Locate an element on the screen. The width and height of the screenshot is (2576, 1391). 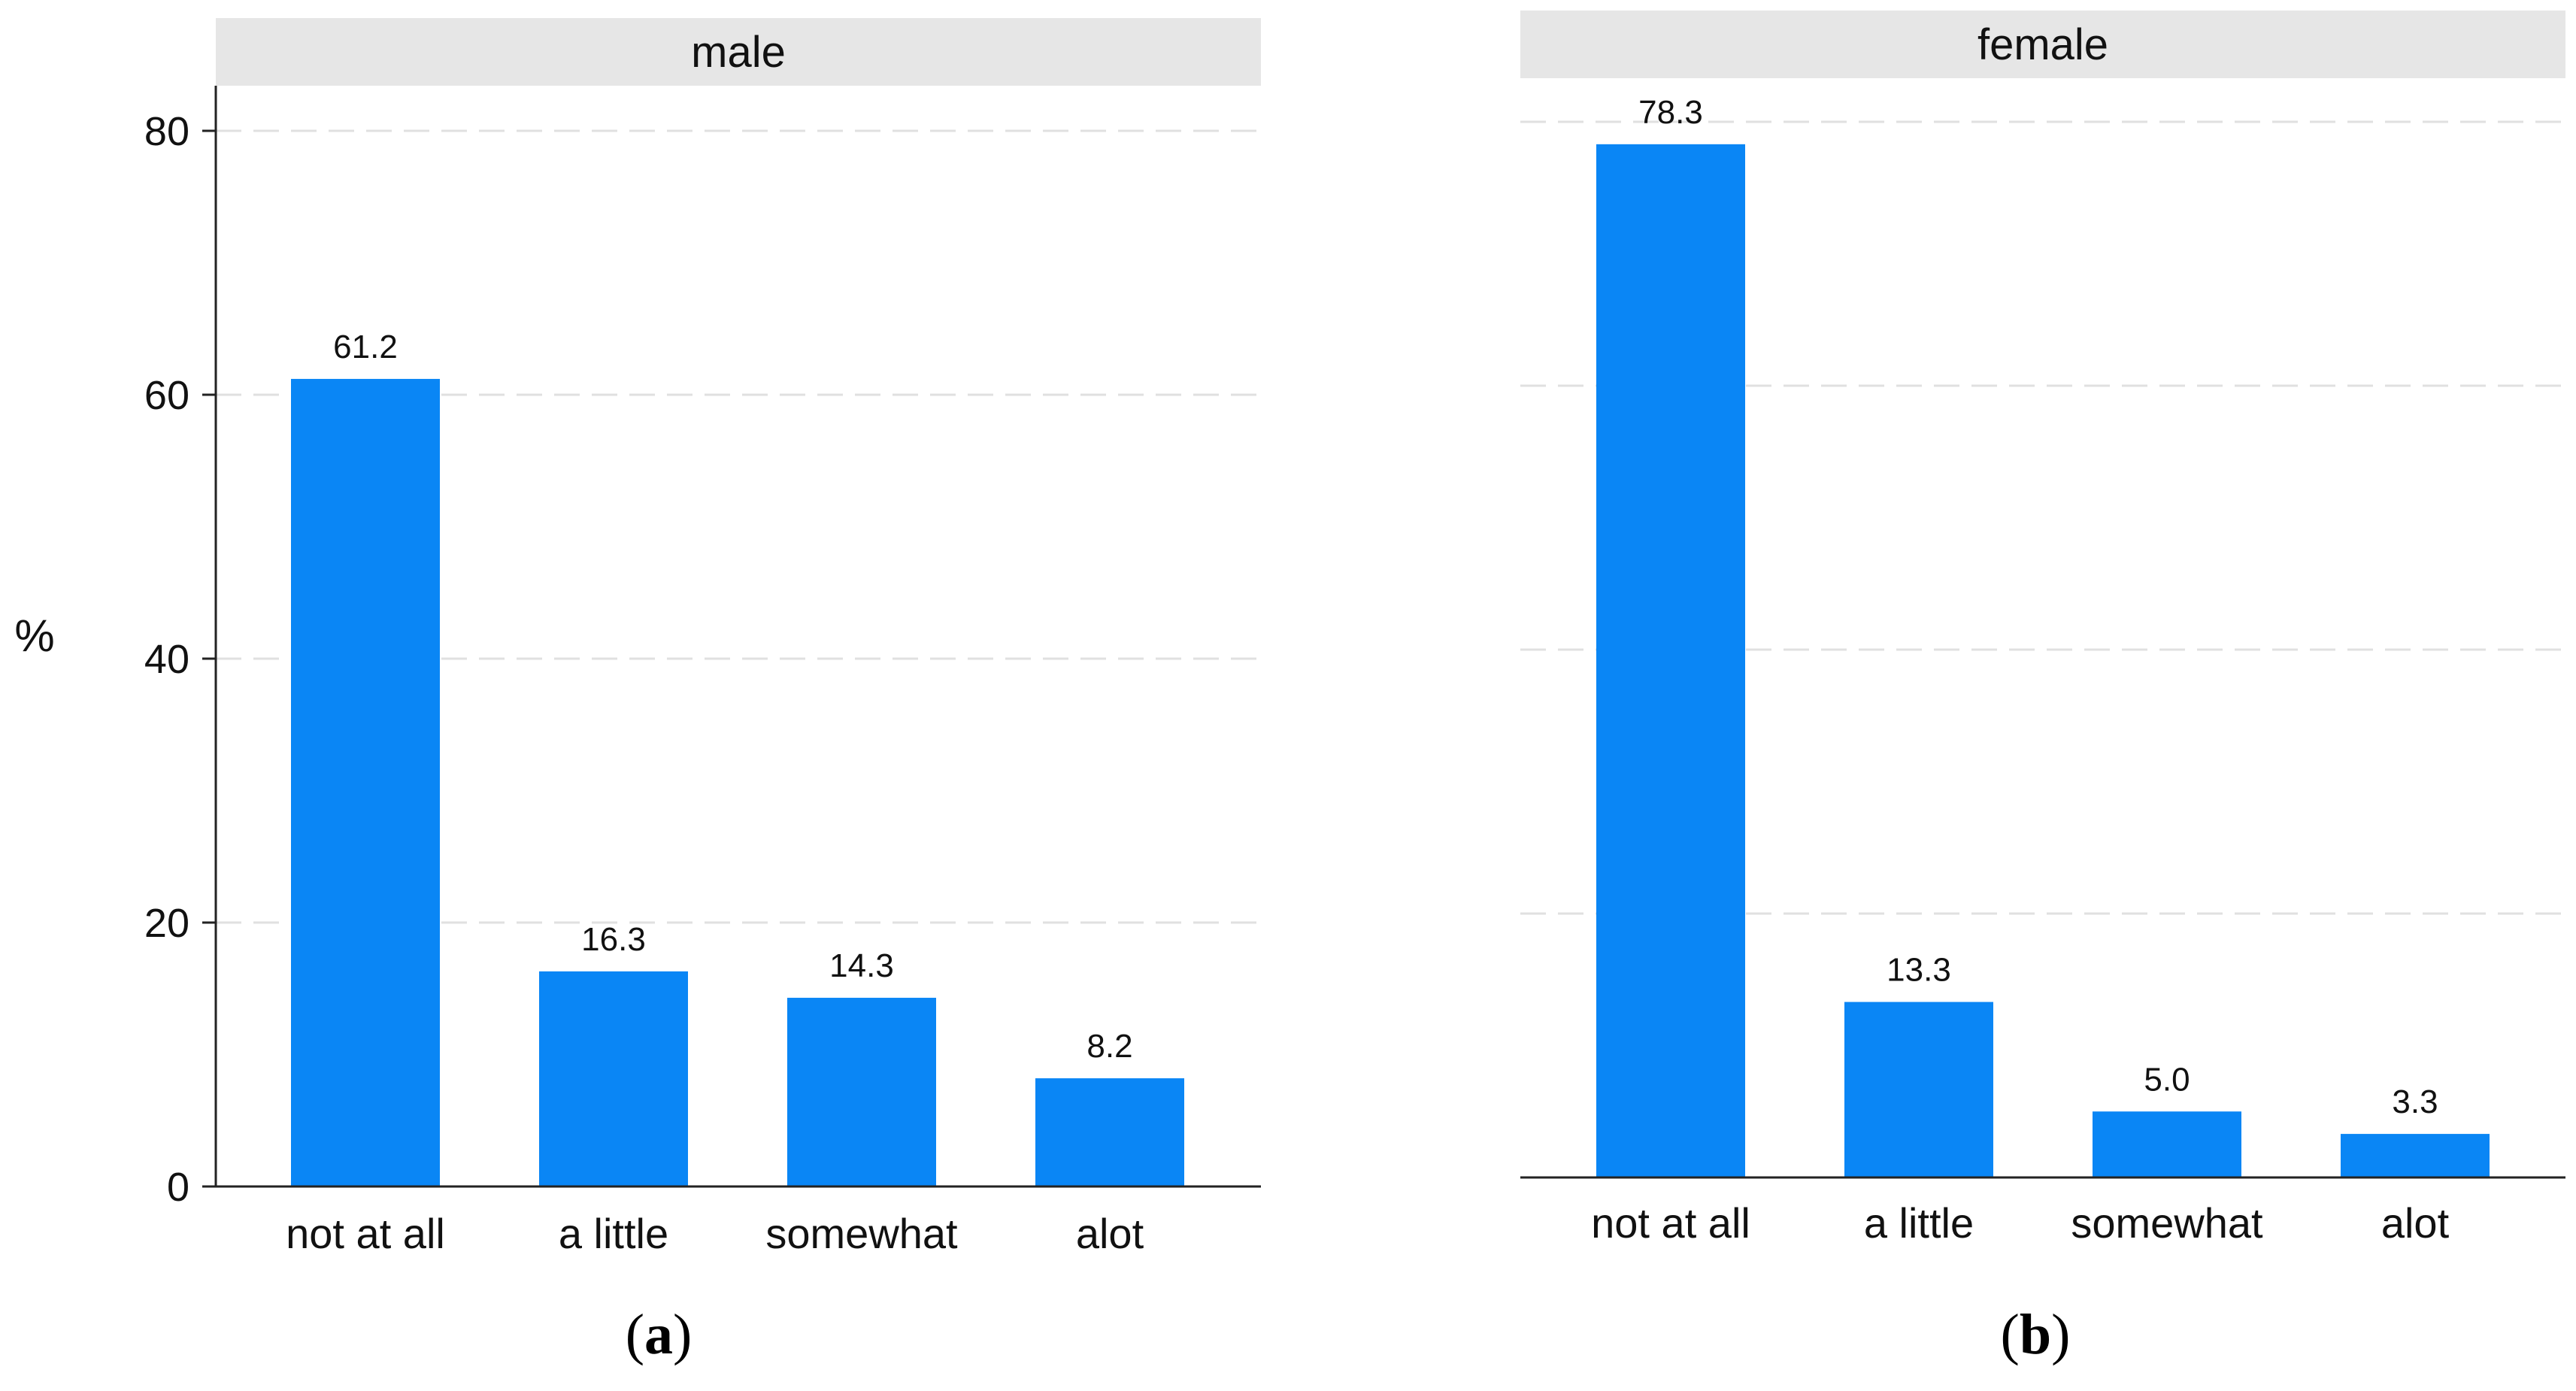
y-tick-label: 20 is located at coordinates (166, 923).